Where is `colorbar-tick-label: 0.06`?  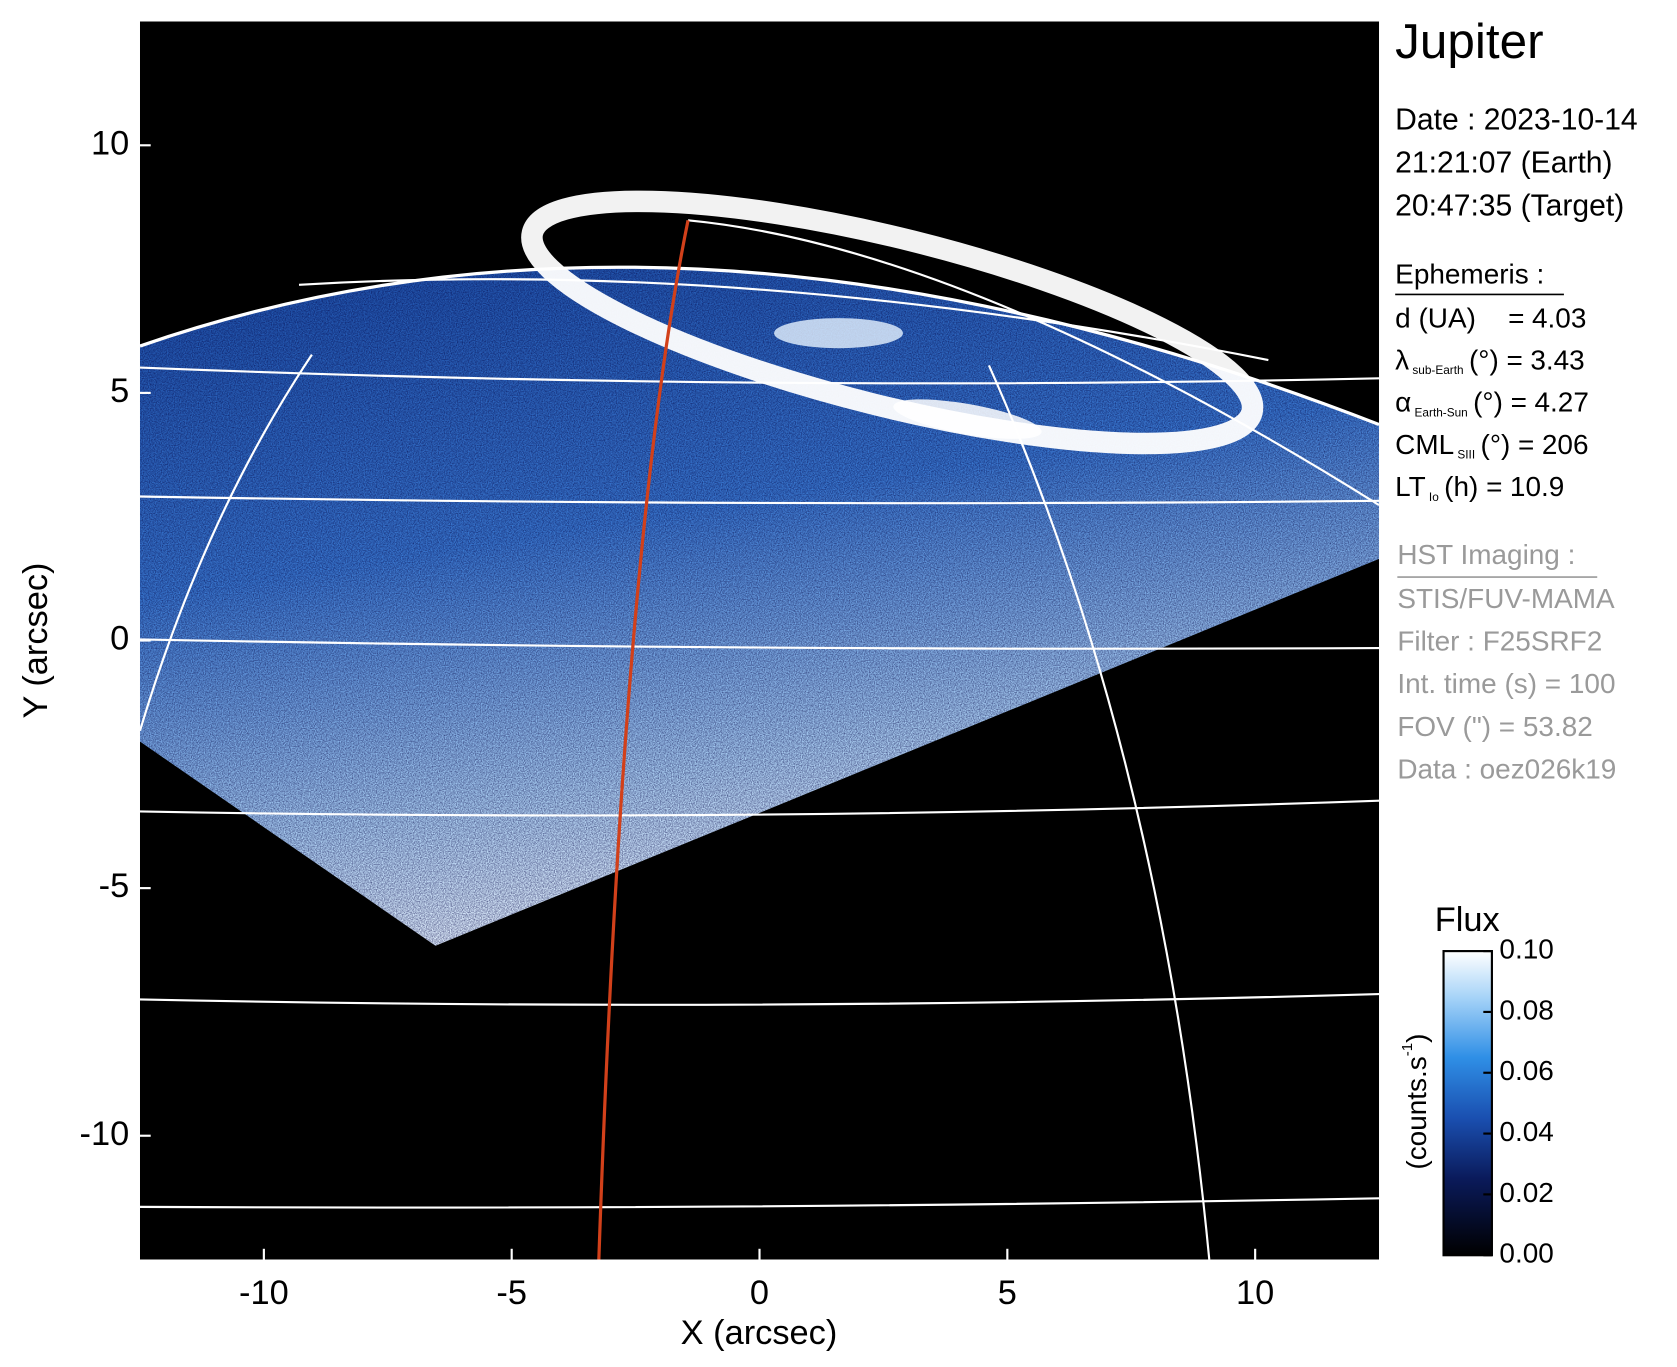 colorbar-tick-label: 0.06 is located at coordinates (1526, 1070).